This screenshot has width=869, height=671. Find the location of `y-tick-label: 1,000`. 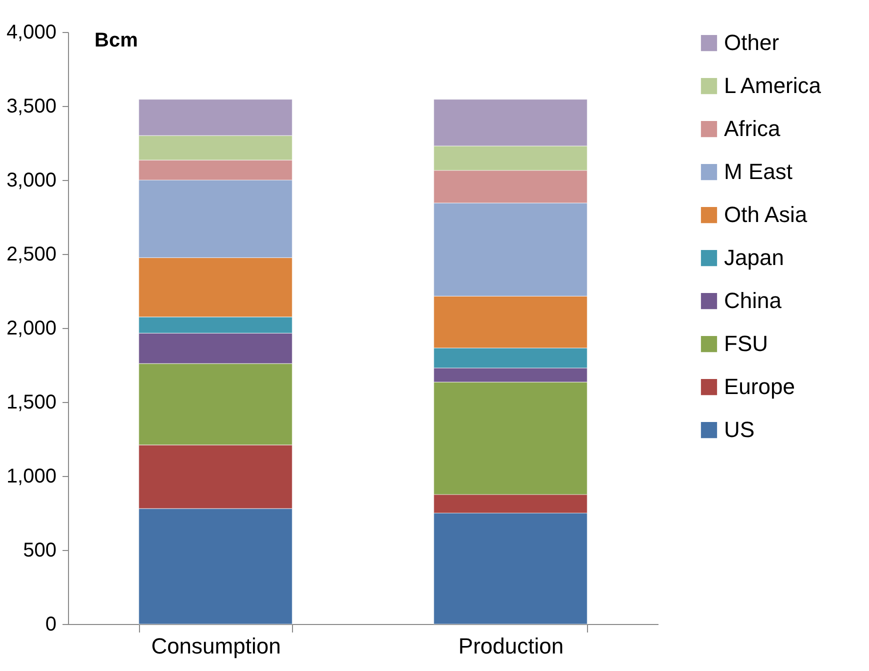

y-tick-label: 1,000 is located at coordinates (31, 477).